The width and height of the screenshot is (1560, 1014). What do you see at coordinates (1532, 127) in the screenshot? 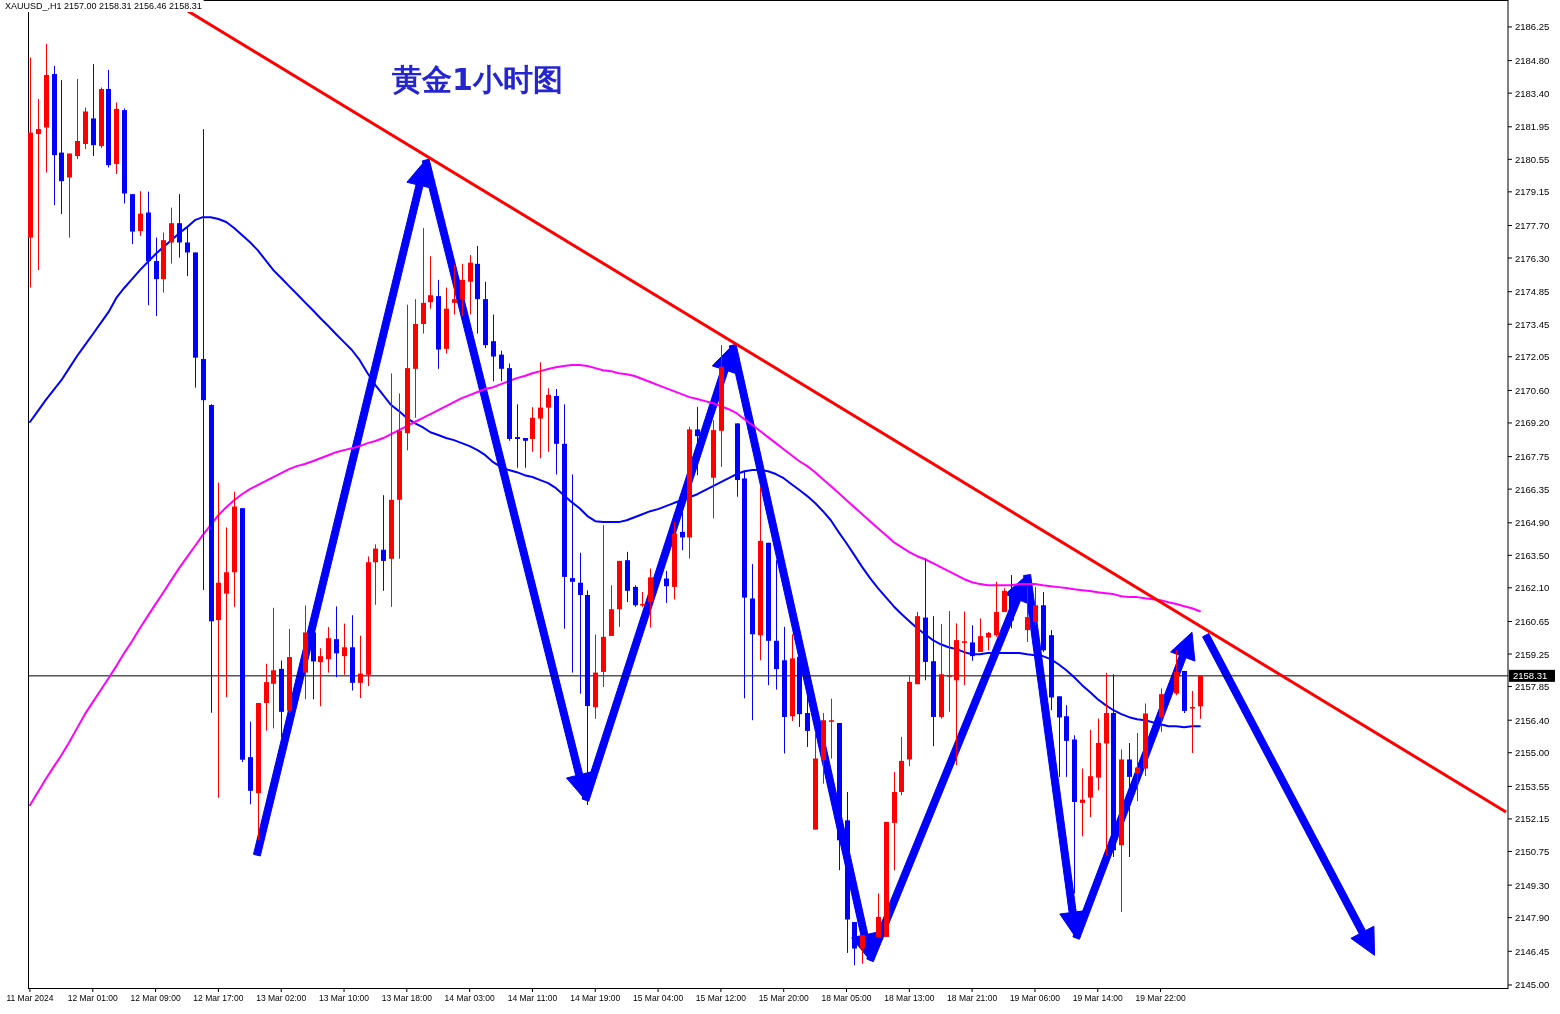
I see `y-tick-label: 2181.95` at bounding box center [1532, 127].